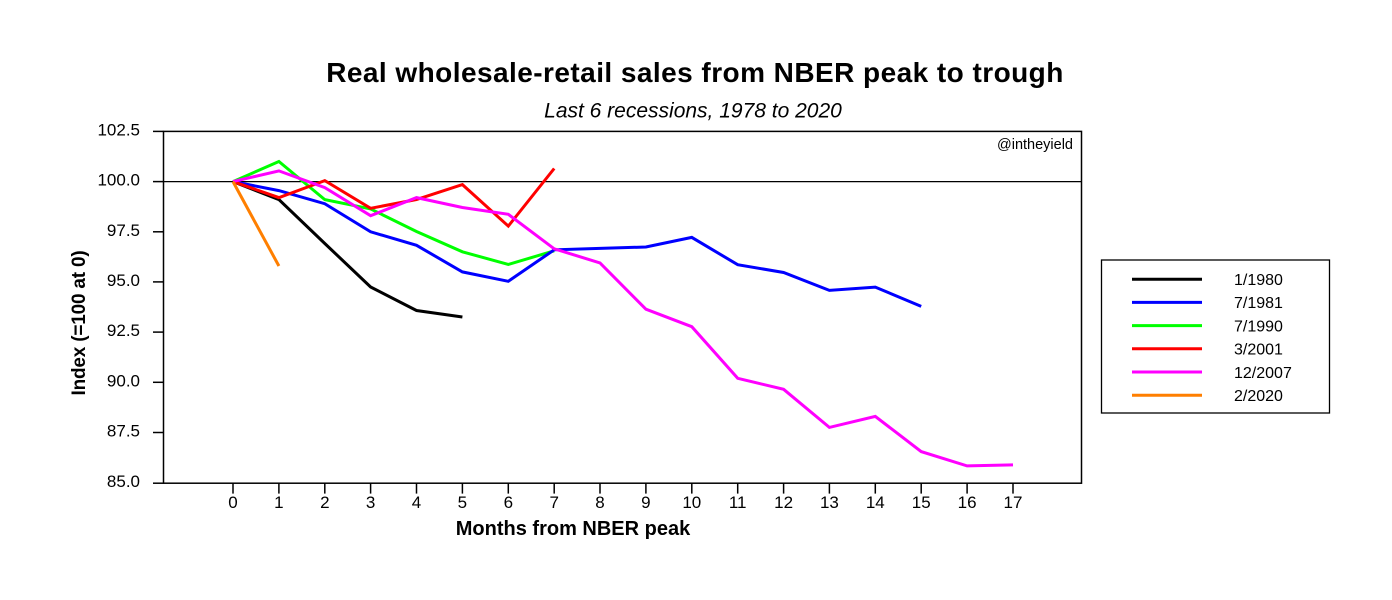  Describe the element at coordinates (1013, 502) in the screenshot. I see `svg-text: 17` at that location.